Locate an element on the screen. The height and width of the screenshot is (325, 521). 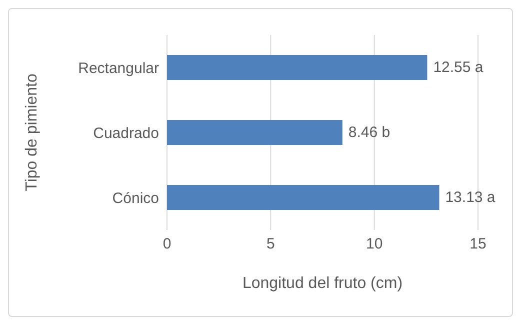
x-tick-label: 15 is located at coordinates (478, 244).